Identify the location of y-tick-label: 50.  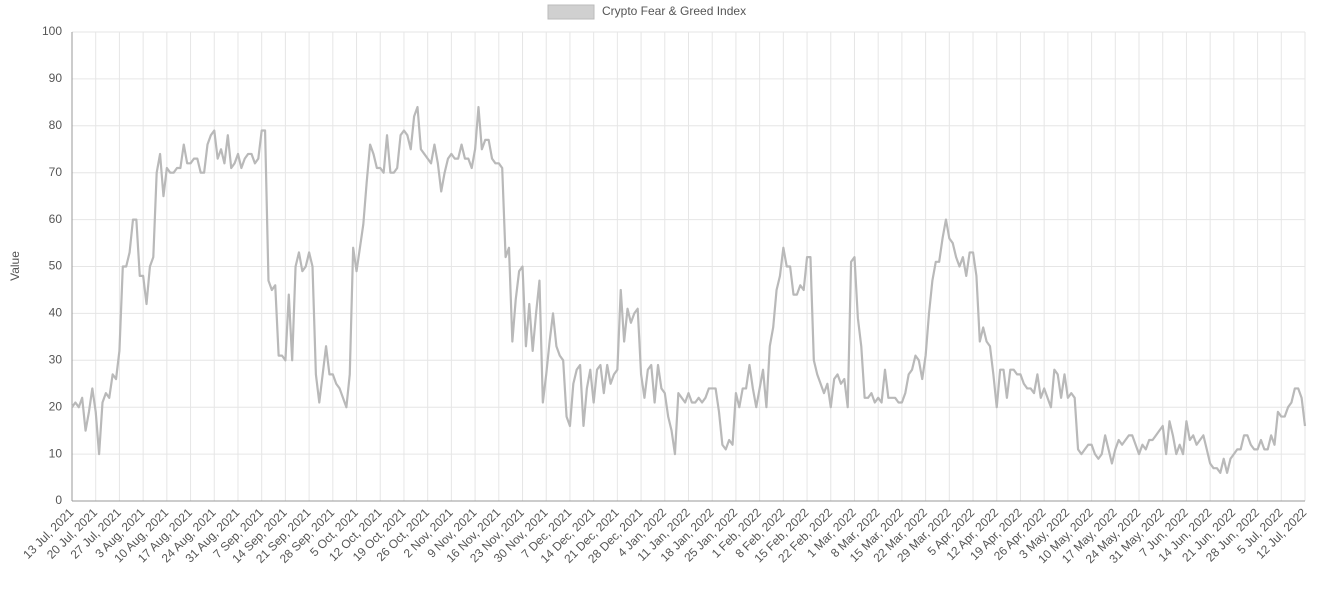
(56, 266).